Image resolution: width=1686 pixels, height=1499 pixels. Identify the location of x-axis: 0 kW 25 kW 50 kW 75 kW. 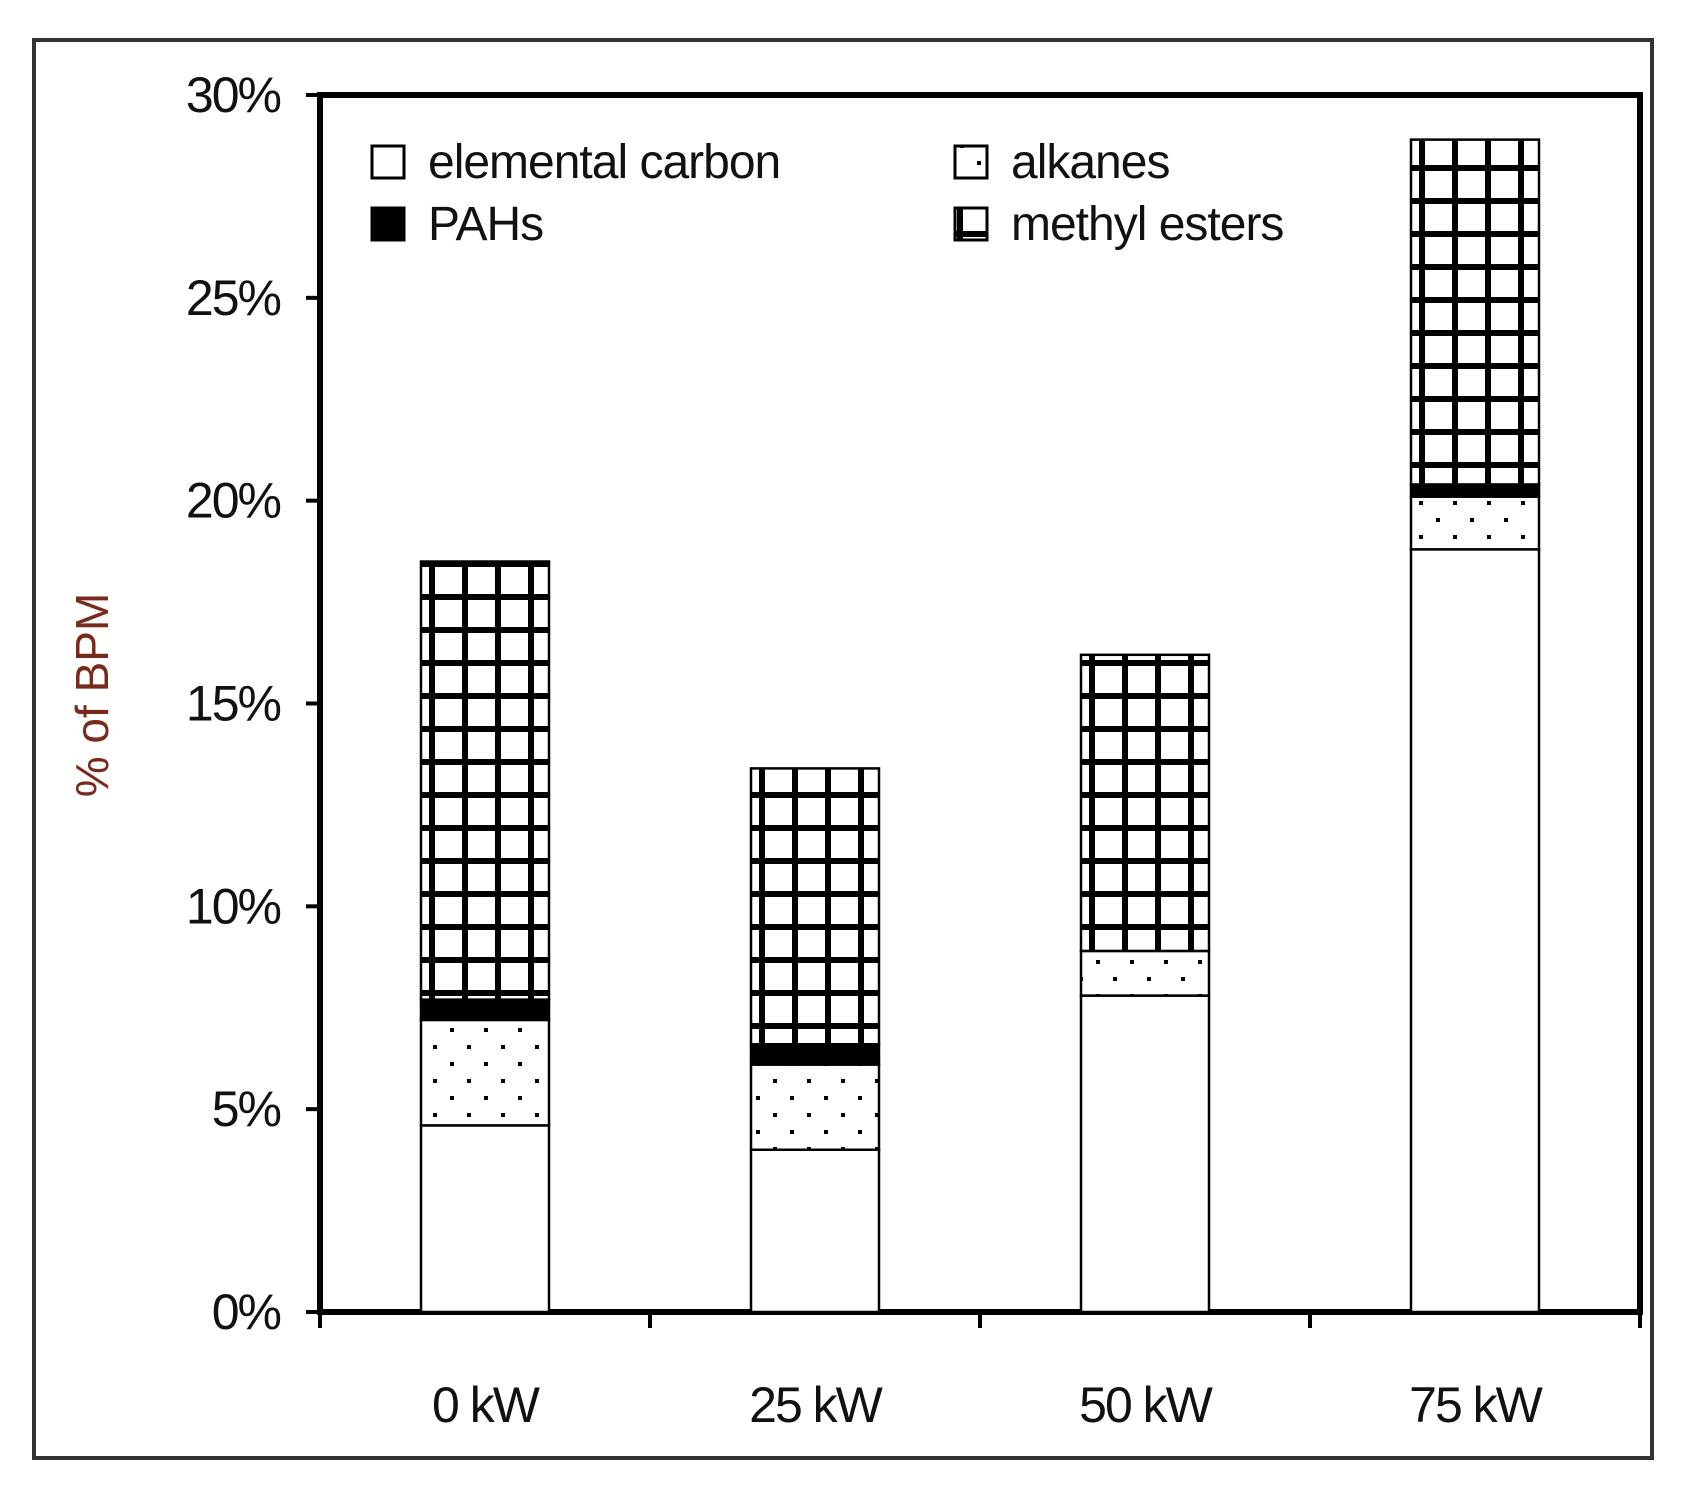
(980, 1372).